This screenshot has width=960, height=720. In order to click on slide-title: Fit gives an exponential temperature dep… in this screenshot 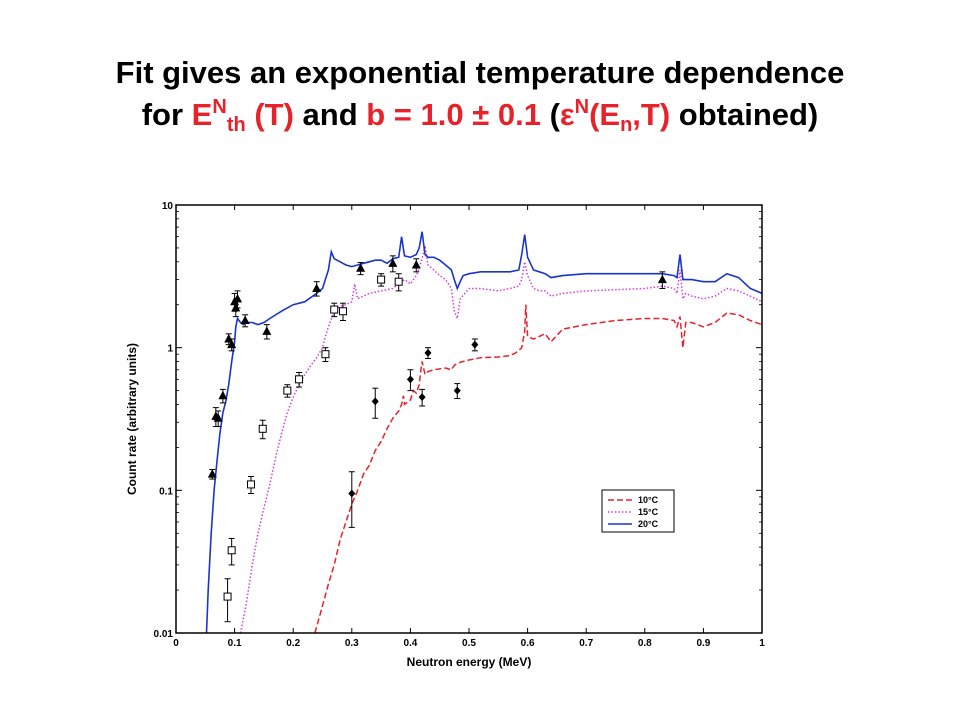, I will do `click(480, 94)`.